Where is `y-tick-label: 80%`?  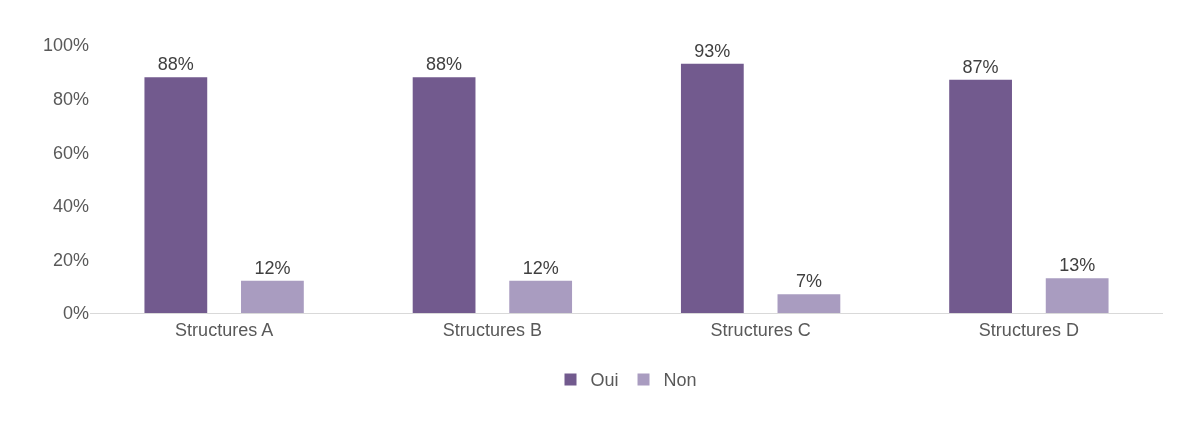
y-tick-label: 80% is located at coordinates (70, 98).